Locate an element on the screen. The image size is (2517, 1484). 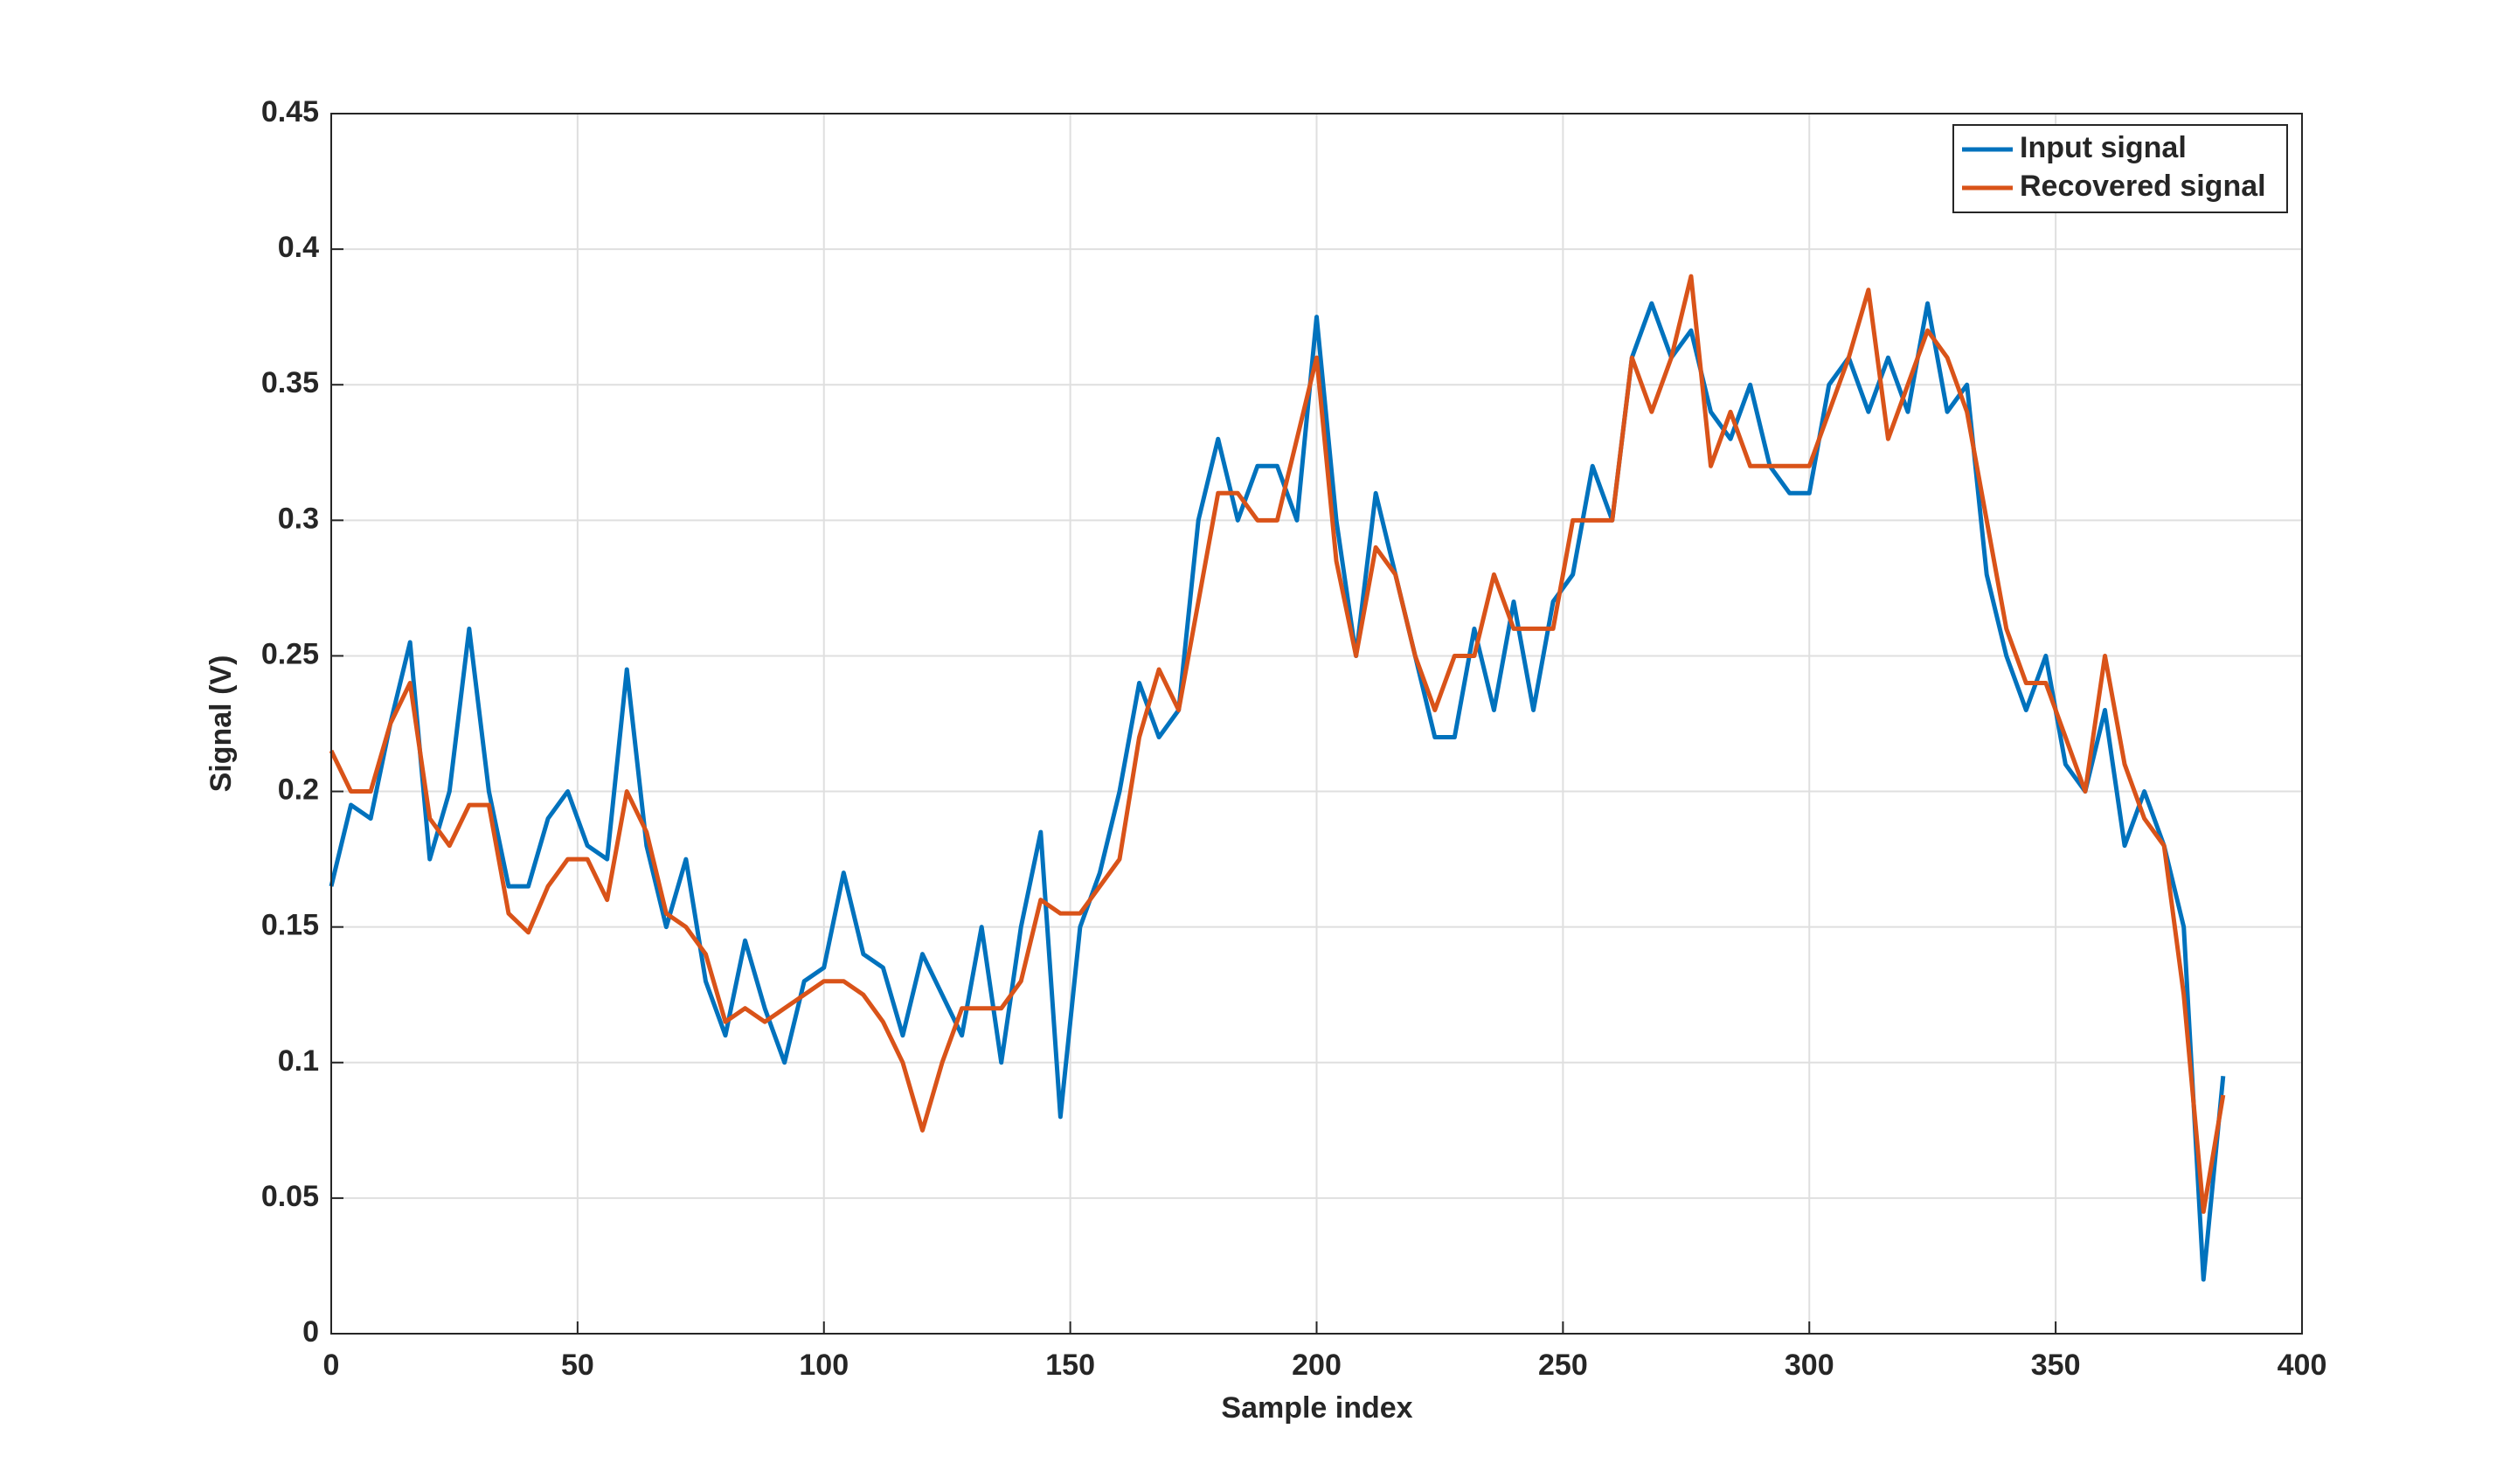
x-tick-label: 50 is located at coordinates (577, 1365).